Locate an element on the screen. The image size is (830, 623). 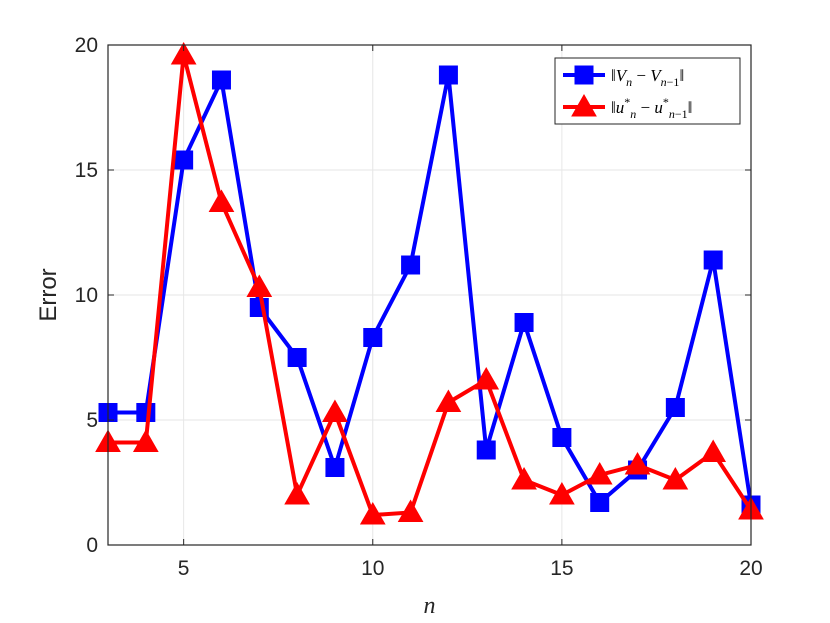
x-tick-label: 10 is located at coordinates (372, 568).